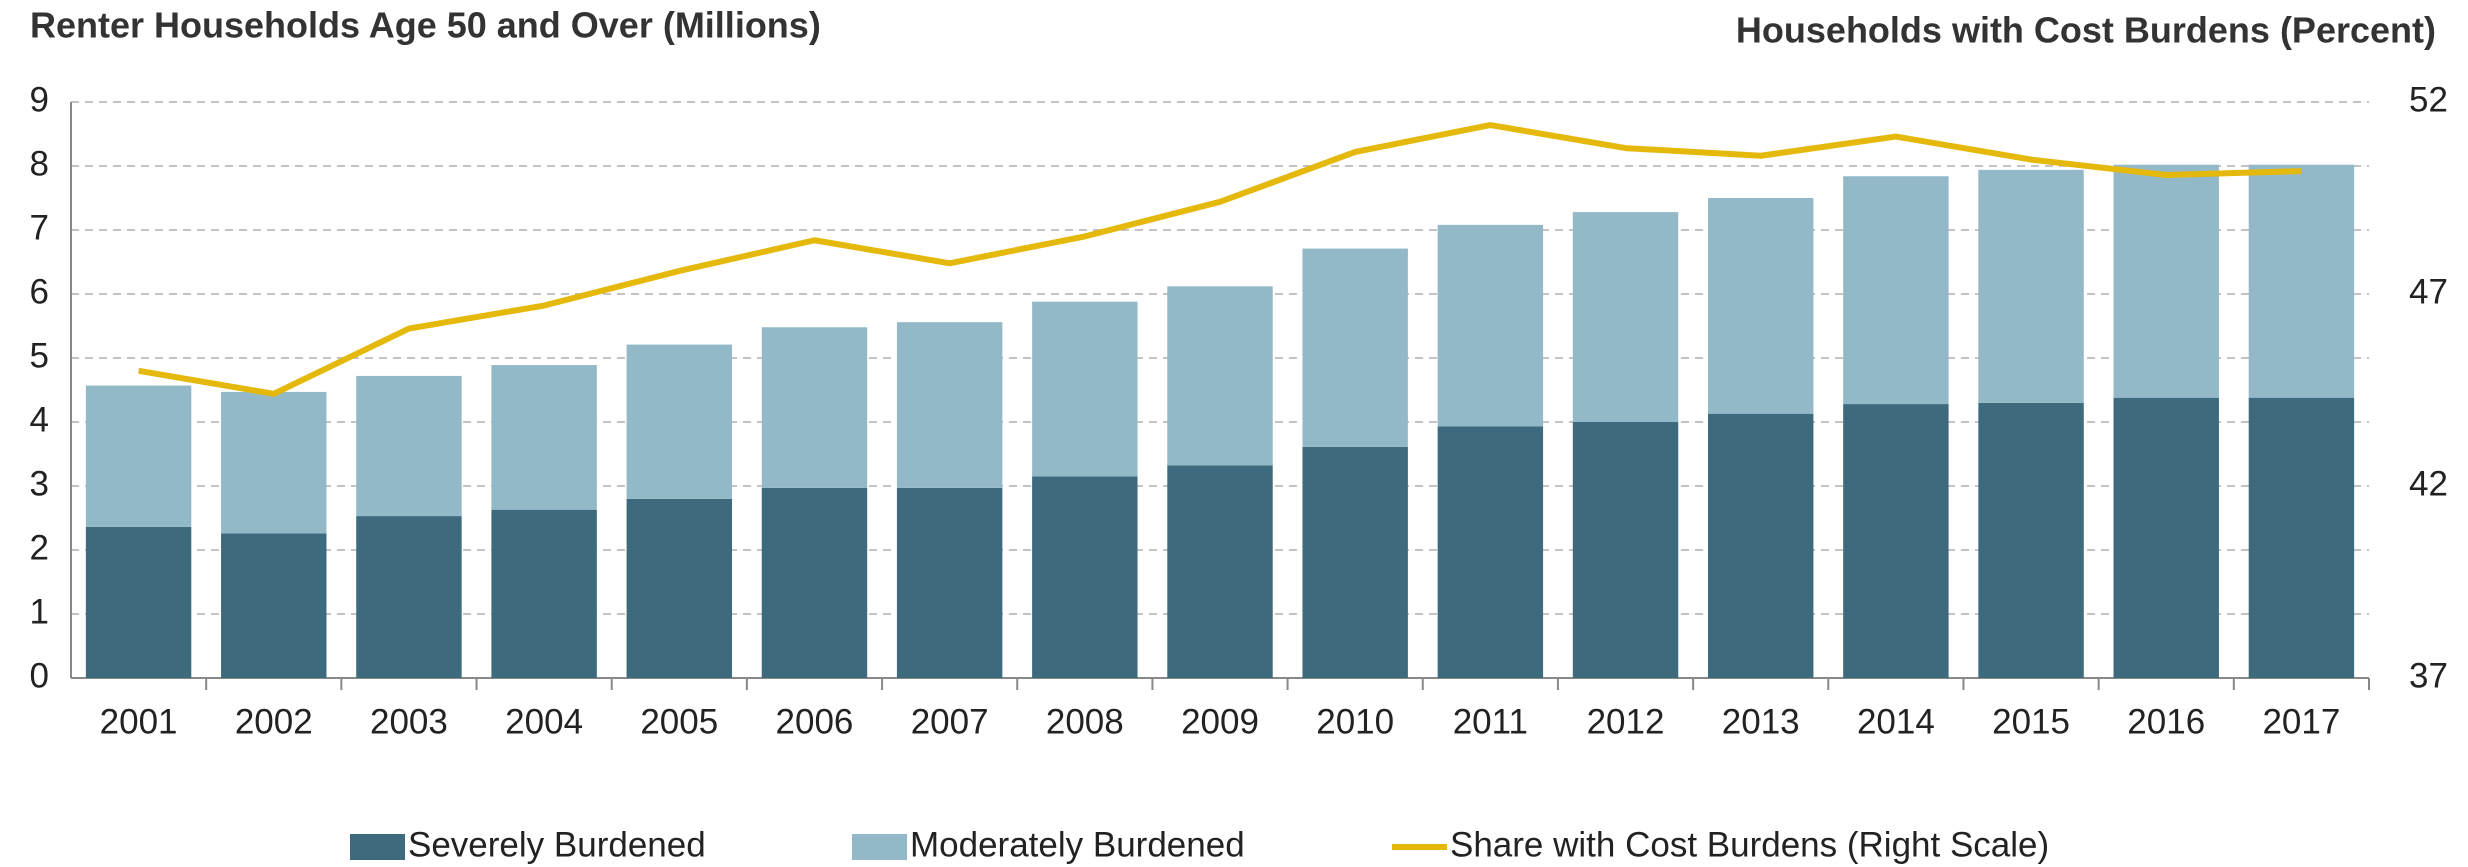 Image resolution: width=2468 pixels, height=867 pixels. Describe the element at coordinates (2428, 99) in the screenshot. I see `y2-tick-label: 52` at that location.